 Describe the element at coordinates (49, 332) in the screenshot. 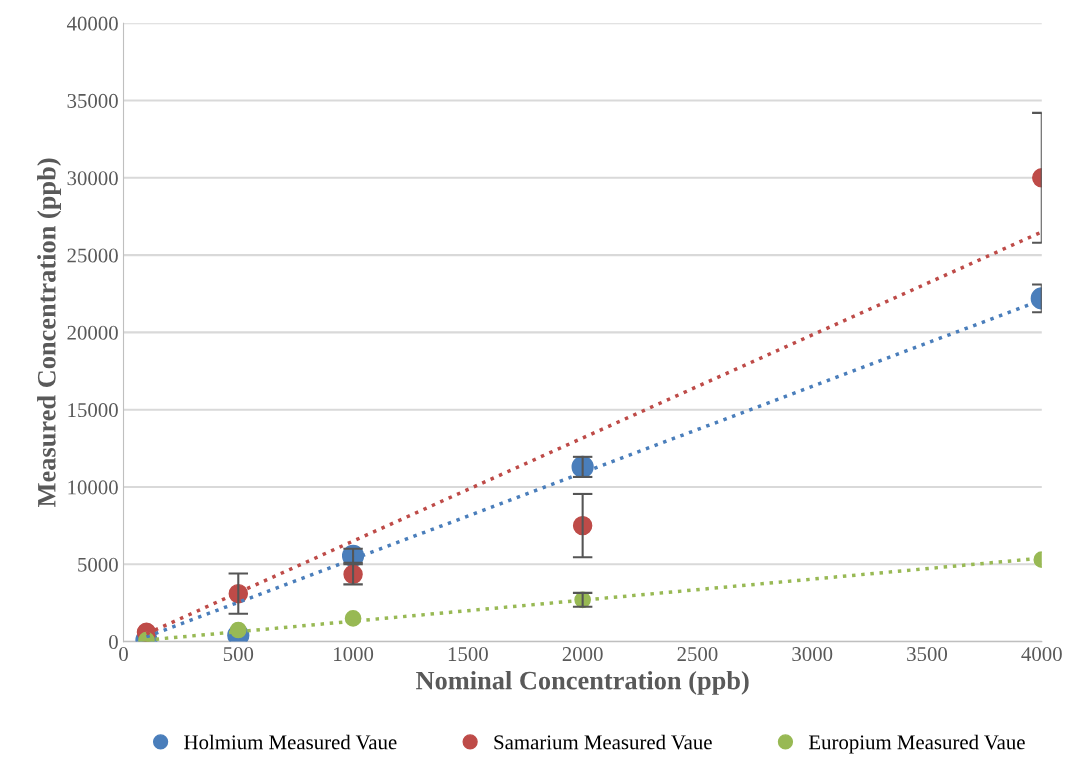

I see `y-axis-title: Measured Concentration (ppb)` at that location.